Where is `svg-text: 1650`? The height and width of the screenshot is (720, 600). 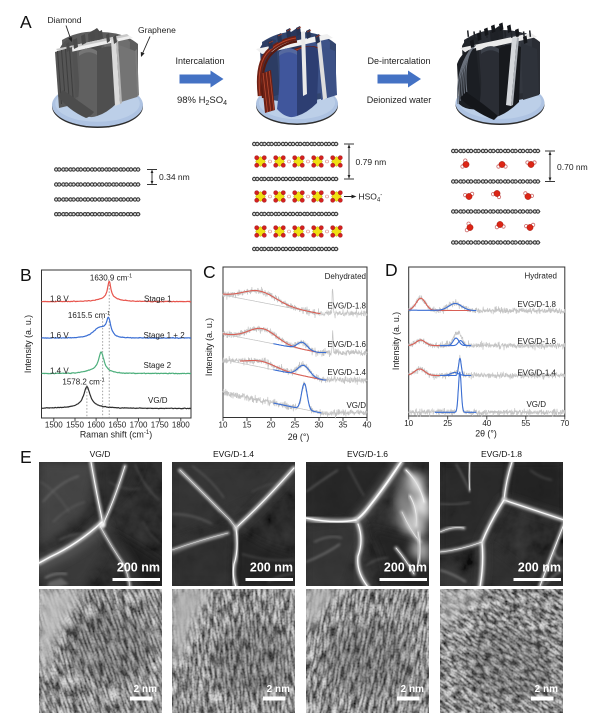
svg-text: 1650 is located at coordinates (117, 425).